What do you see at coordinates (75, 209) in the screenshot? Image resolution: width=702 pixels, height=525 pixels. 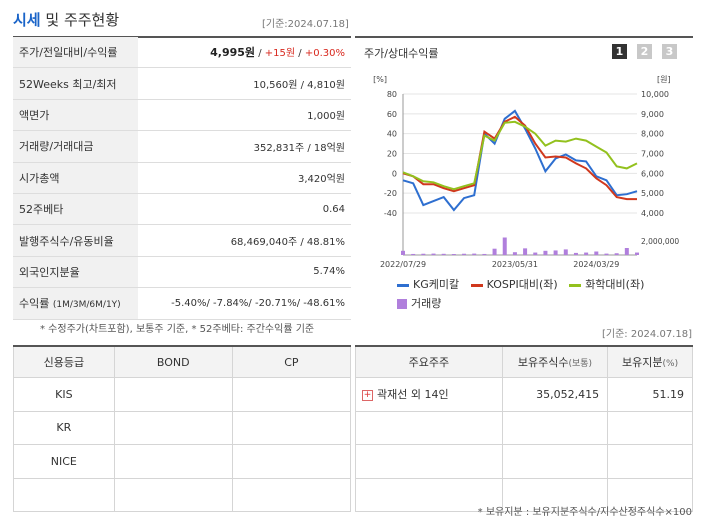 I see `row-label: 52주베타` at bounding box center [75, 209].